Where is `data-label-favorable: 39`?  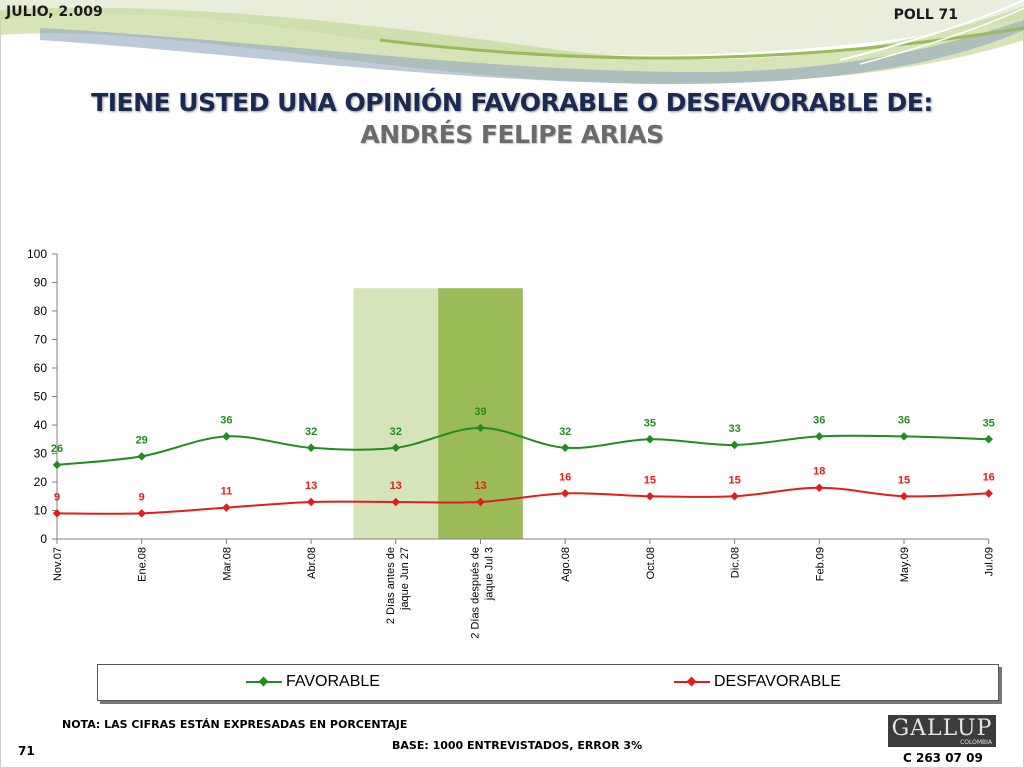 data-label-favorable: 39 is located at coordinates (480, 412).